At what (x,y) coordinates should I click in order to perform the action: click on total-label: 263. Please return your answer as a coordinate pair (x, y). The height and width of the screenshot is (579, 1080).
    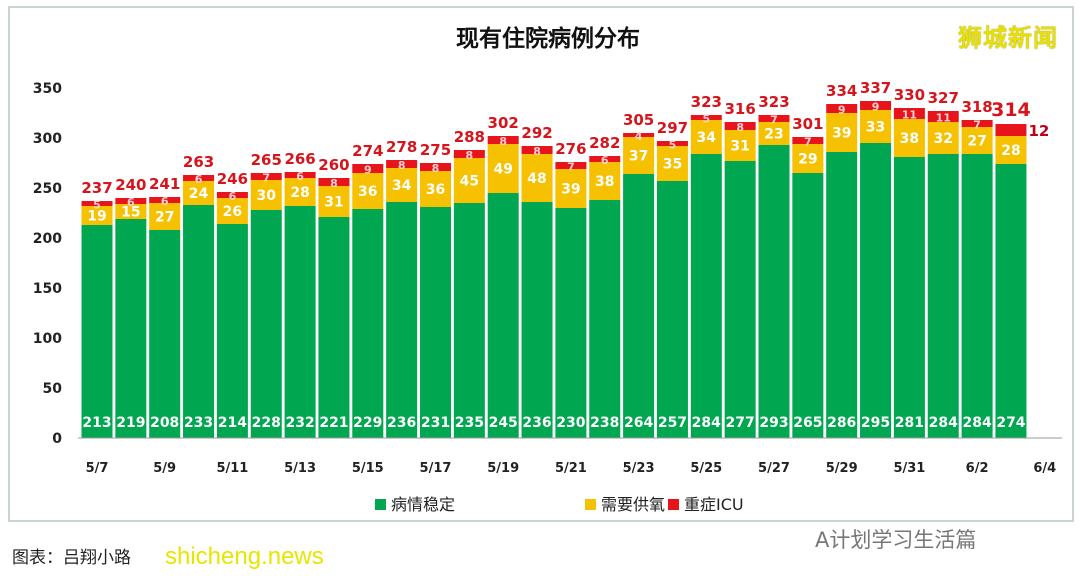
    Looking at the image, I should click on (198, 162).